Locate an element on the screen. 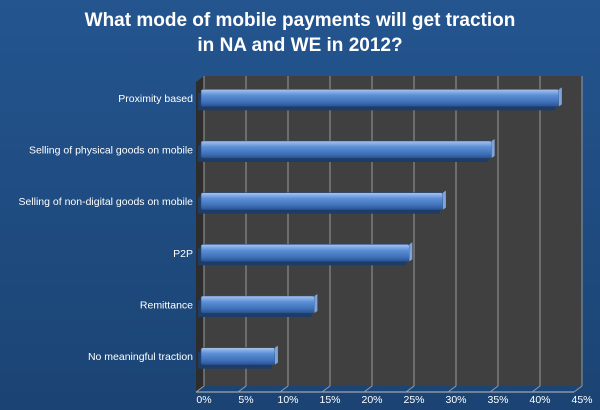 The height and width of the screenshot is (410, 600). category-label: No meaningful traction is located at coordinates (140, 357).